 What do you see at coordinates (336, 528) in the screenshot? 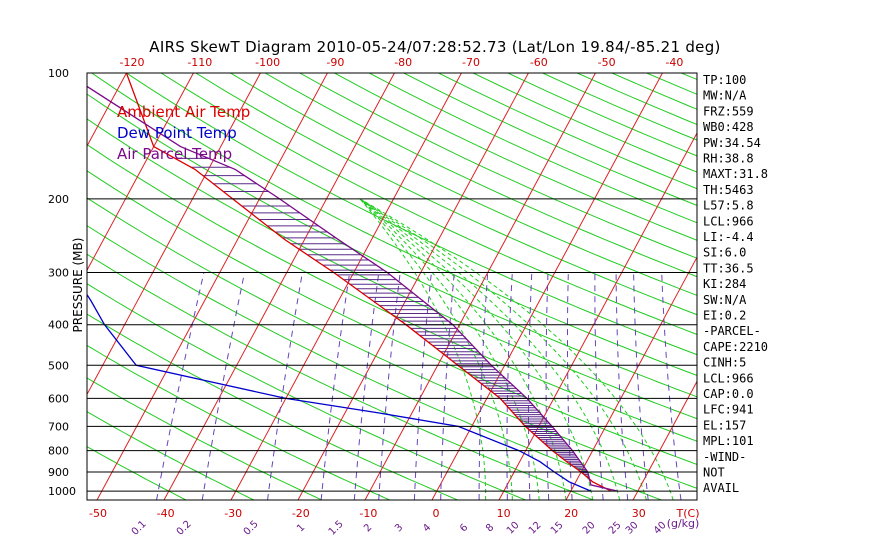
I see `mixing-ratio-label: 1.5` at bounding box center [336, 528].